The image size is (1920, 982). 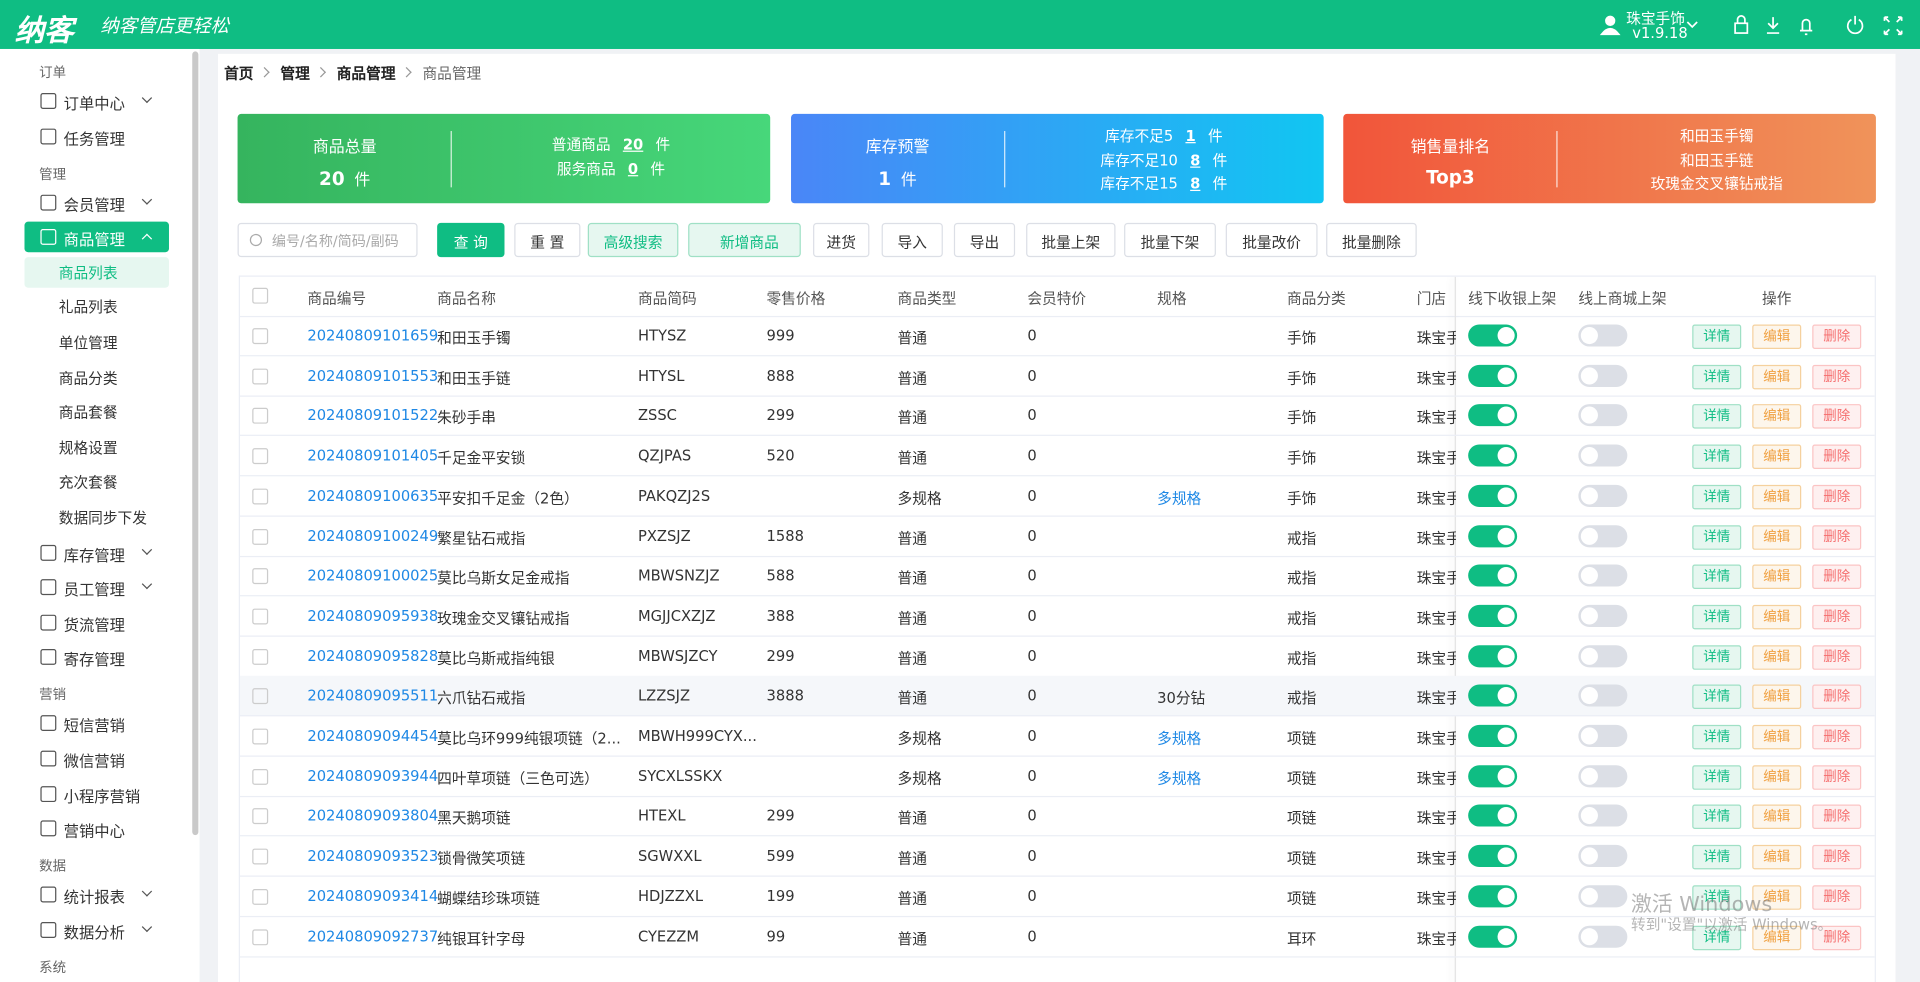 I want to click on breadcrumb-item: 管理, so click(x=295, y=73).